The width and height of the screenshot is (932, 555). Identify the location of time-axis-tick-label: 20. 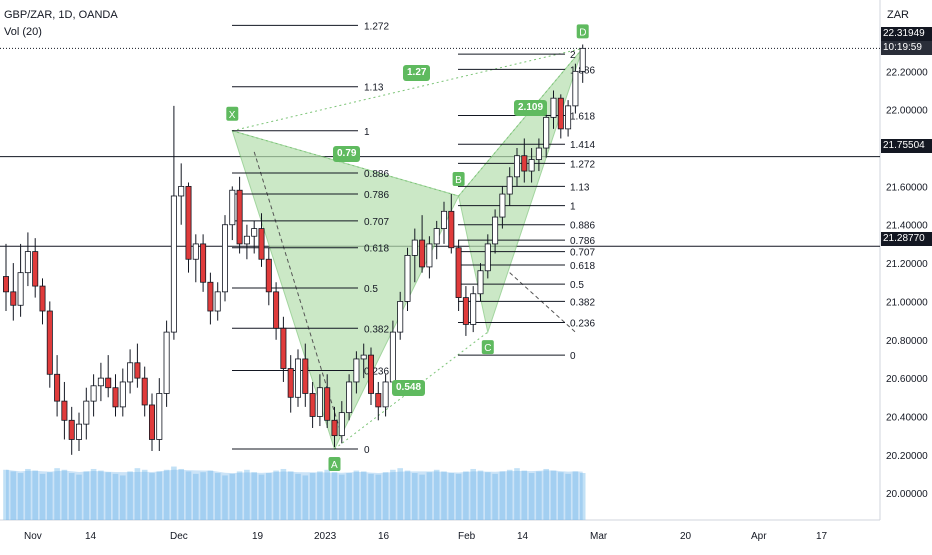
(686, 536).